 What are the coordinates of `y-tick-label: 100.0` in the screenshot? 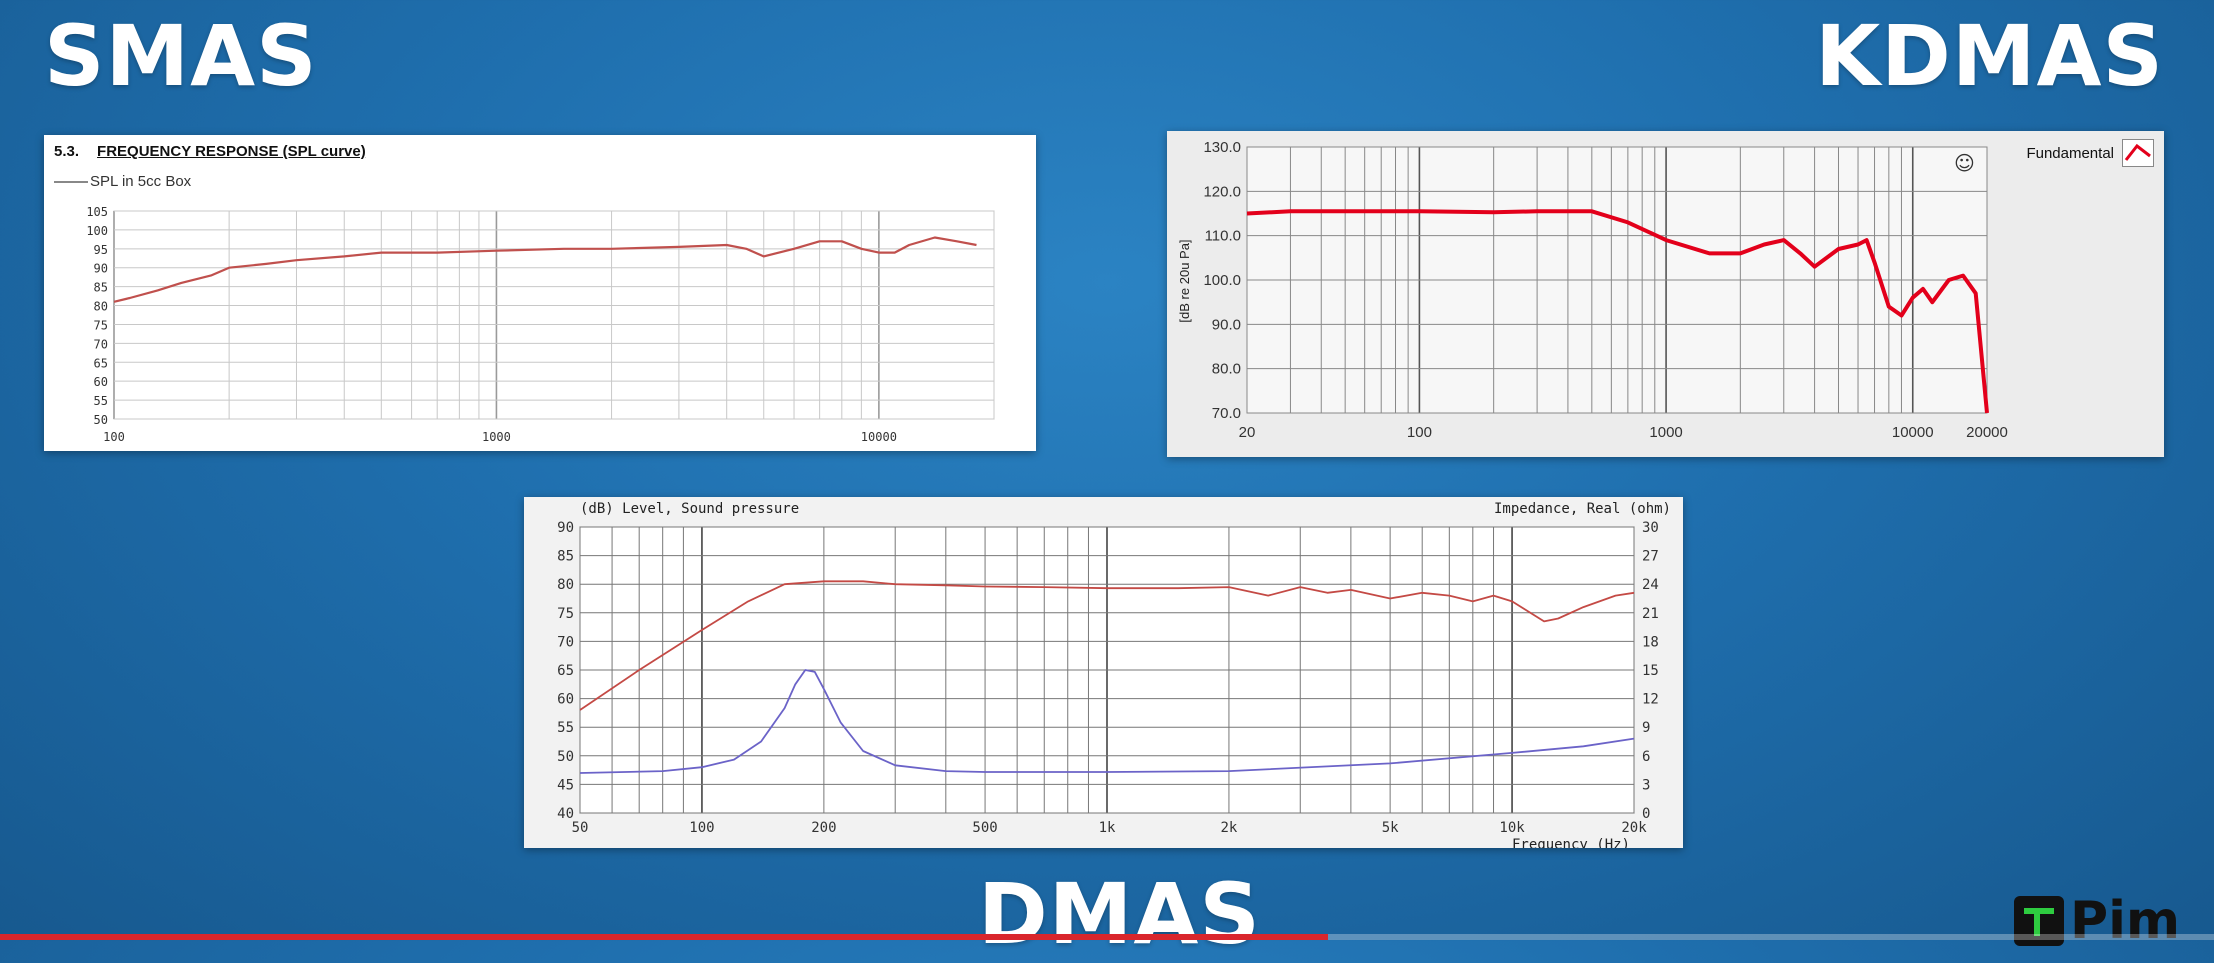 It's located at (1222, 280).